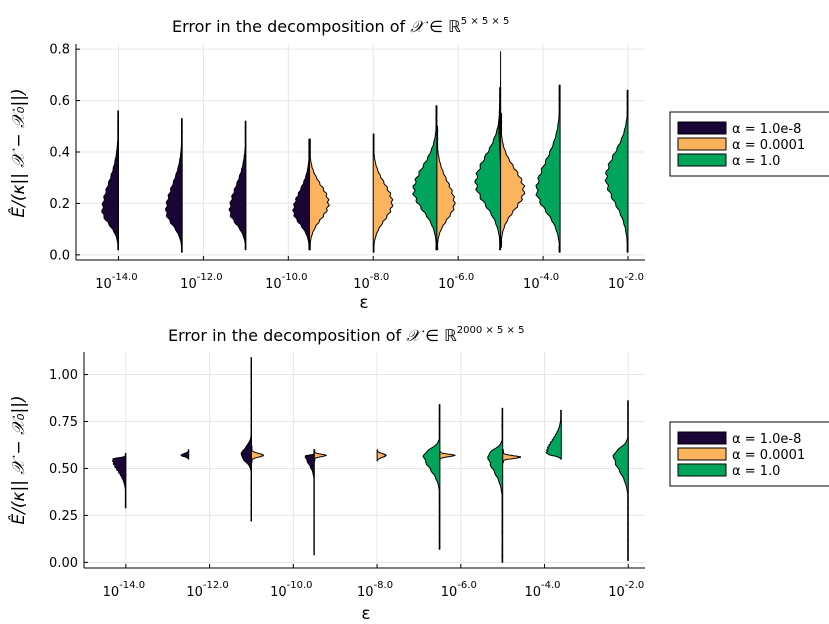  I want to click on y-tick-label: 0.25, so click(63, 516).